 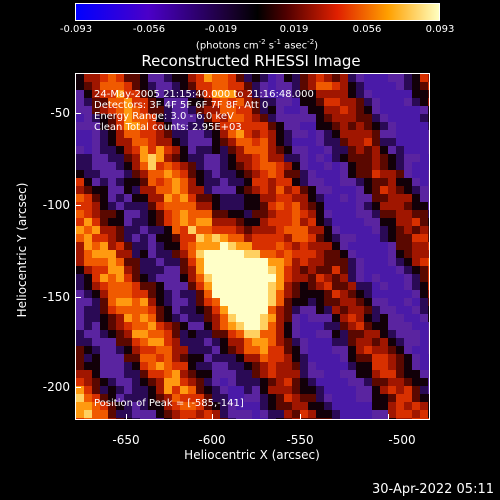 I want to click on x-tick-label: -500, so click(x=402, y=440).